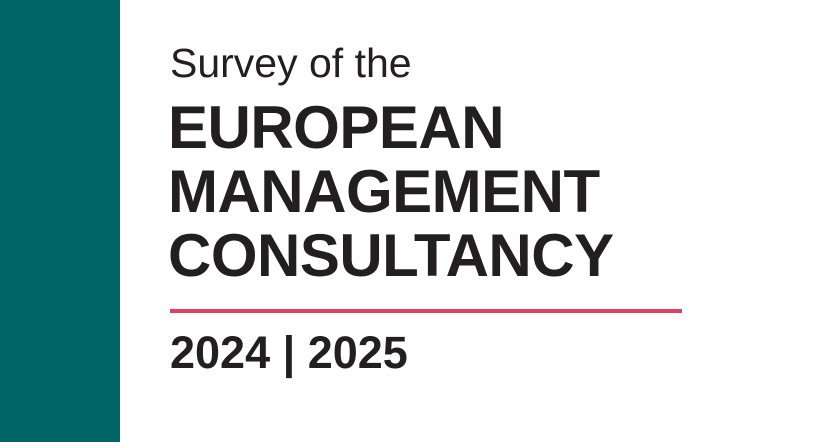 The width and height of the screenshot is (815, 442). I want to click on side-band, so click(60, 221).